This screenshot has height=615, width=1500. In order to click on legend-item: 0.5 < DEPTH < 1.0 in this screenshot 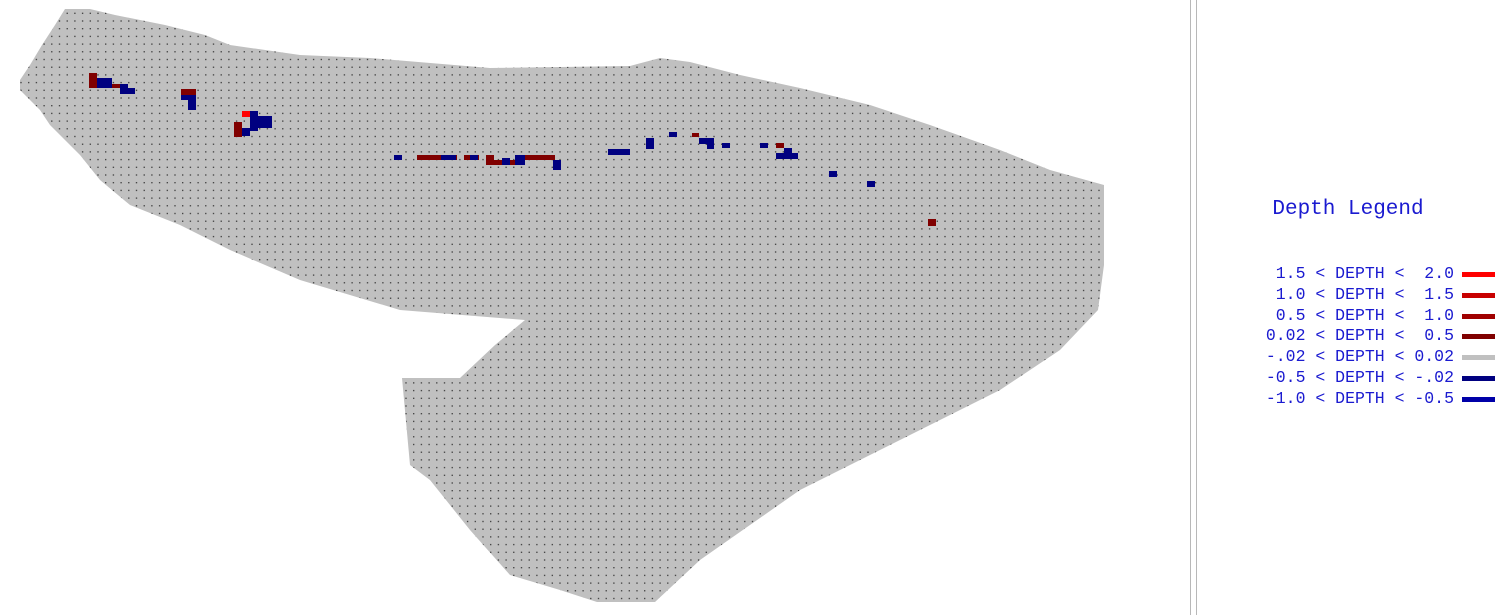, I will do `click(1350, 316)`.